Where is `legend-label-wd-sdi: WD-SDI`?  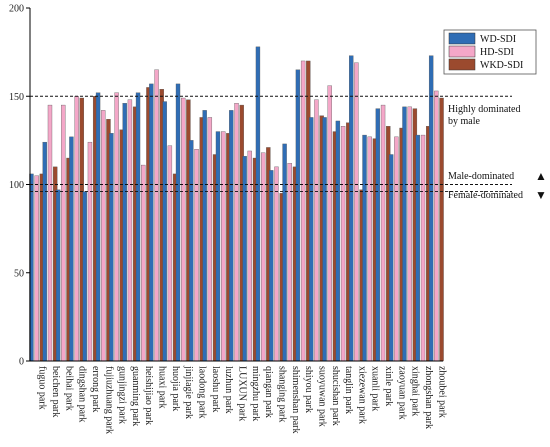
legend-label-wd-sdi: WD-SDI is located at coordinates (498, 39).